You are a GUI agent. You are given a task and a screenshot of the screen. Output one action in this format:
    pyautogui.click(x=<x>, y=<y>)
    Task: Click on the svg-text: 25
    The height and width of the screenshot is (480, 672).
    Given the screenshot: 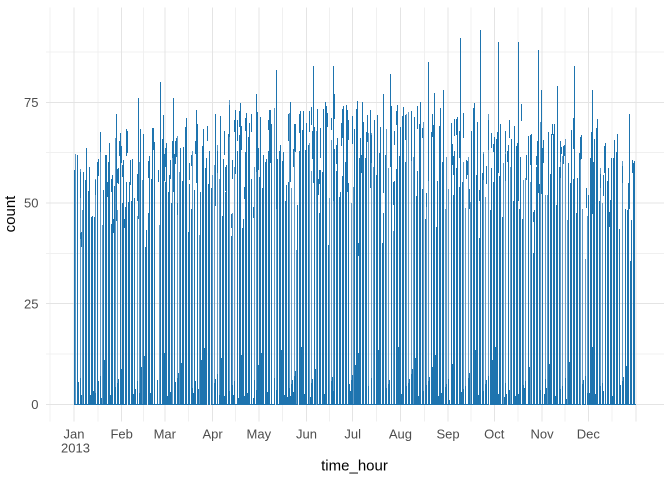 What is the action you would take?
    pyautogui.click(x=31, y=303)
    